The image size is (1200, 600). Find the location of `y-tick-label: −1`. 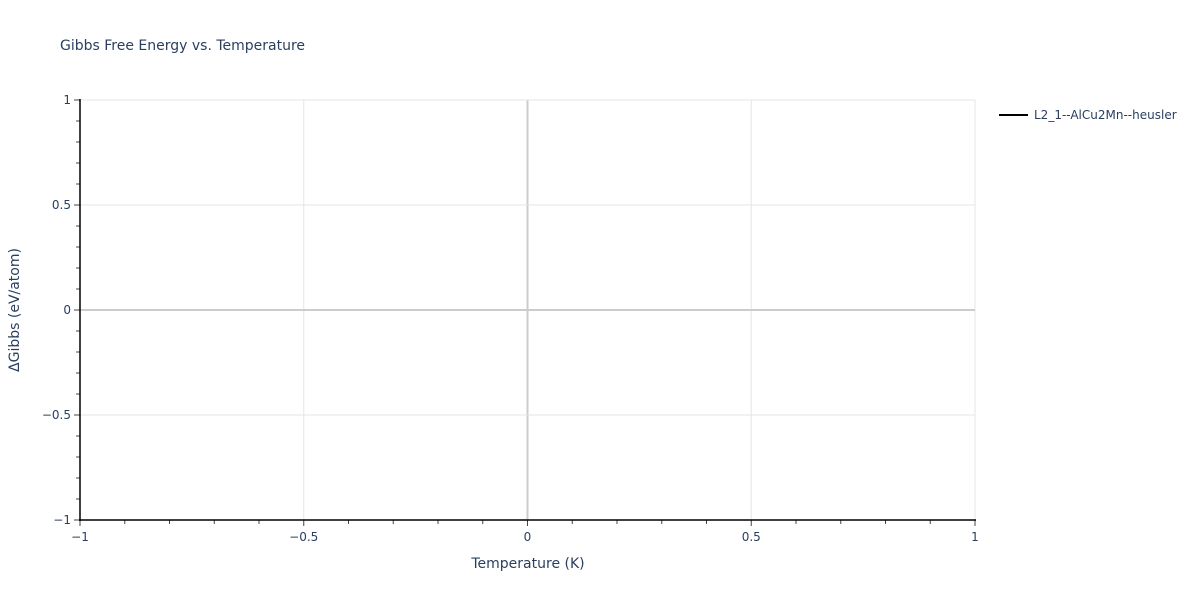

y-tick-label: −1 is located at coordinates (62, 520).